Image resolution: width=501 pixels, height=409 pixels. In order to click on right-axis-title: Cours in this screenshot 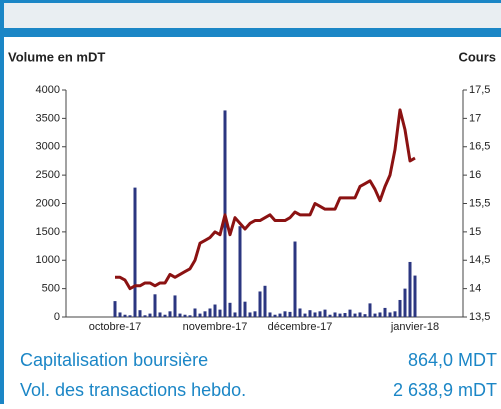, I will do `click(477, 56)`.